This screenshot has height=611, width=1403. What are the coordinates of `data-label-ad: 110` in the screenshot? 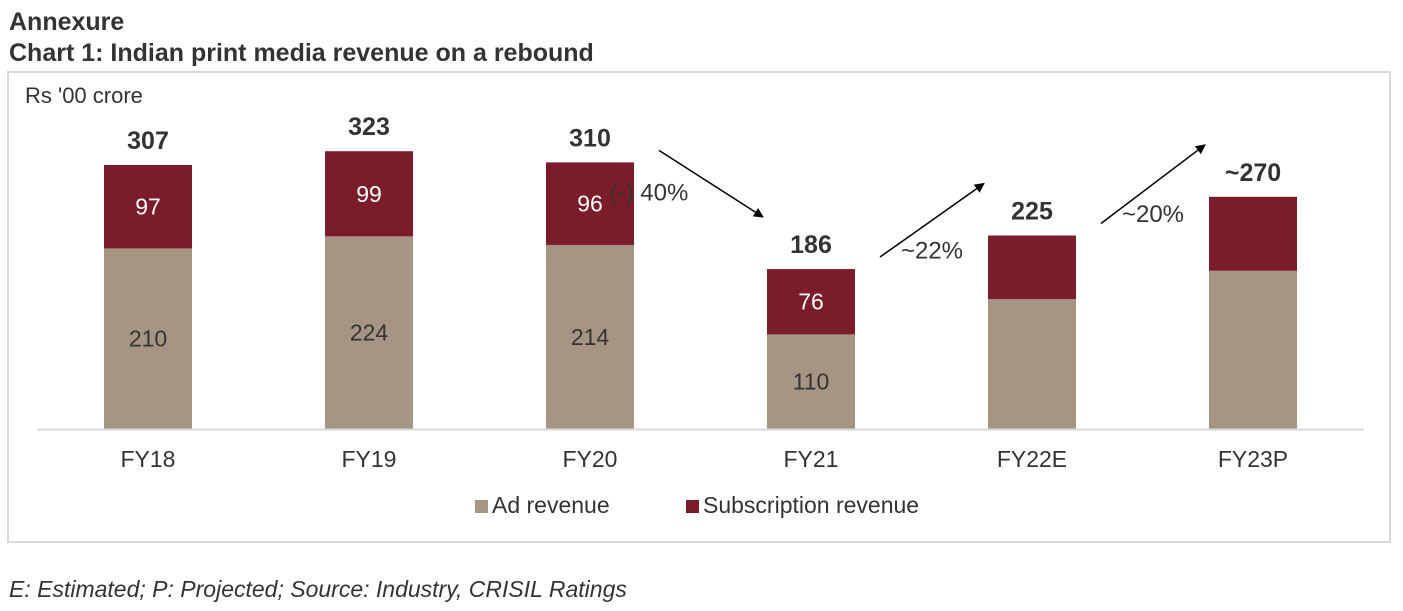 It's located at (811, 382).